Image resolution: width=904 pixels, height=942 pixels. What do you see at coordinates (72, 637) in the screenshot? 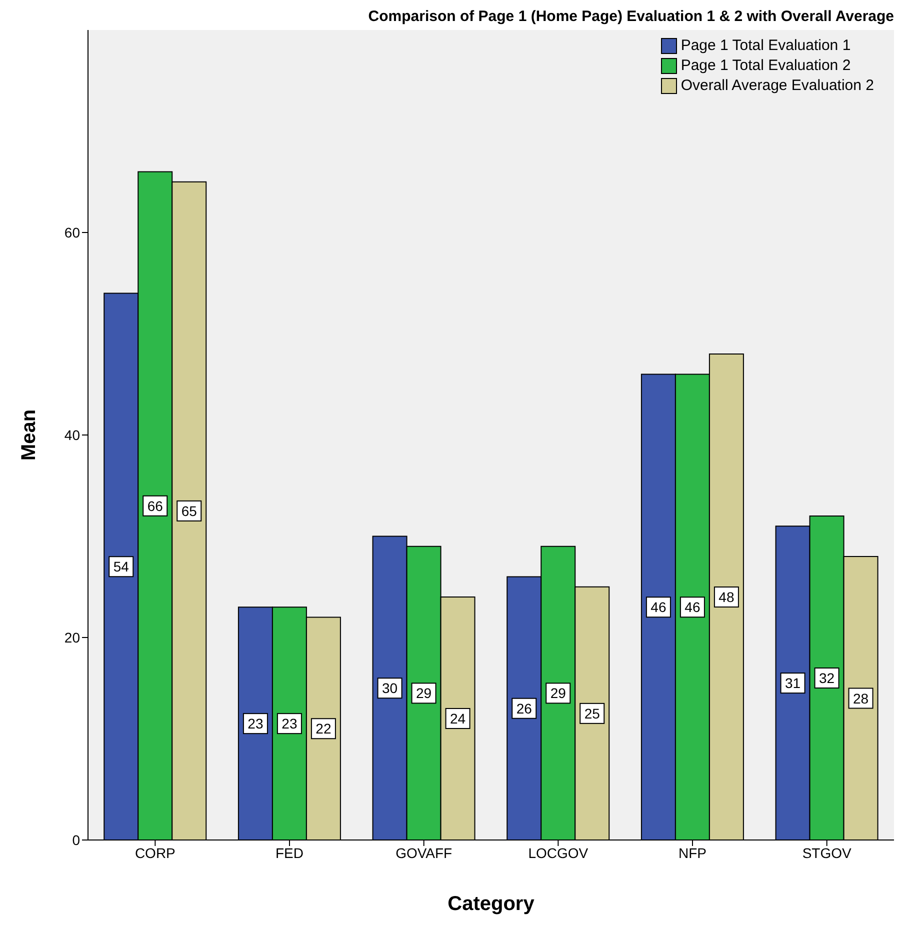
I see `y-tick-label: 20` at bounding box center [72, 637].